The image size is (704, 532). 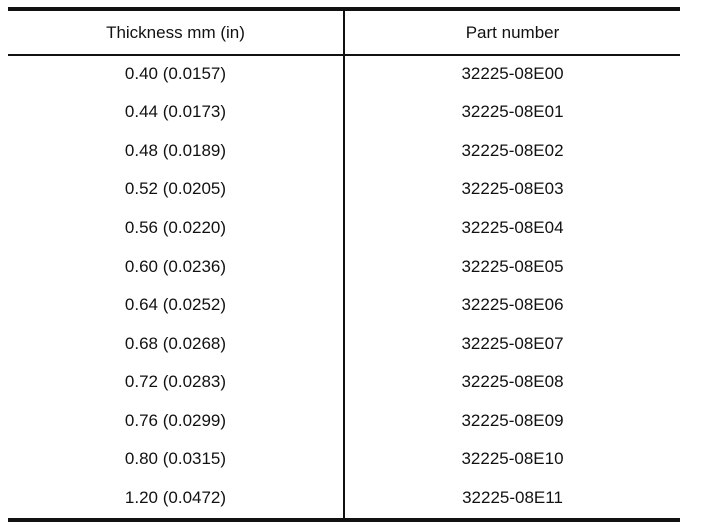 What do you see at coordinates (175, 343) in the screenshot?
I see `thickness-cell: 0.68 (0.0268)` at bounding box center [175, 343].